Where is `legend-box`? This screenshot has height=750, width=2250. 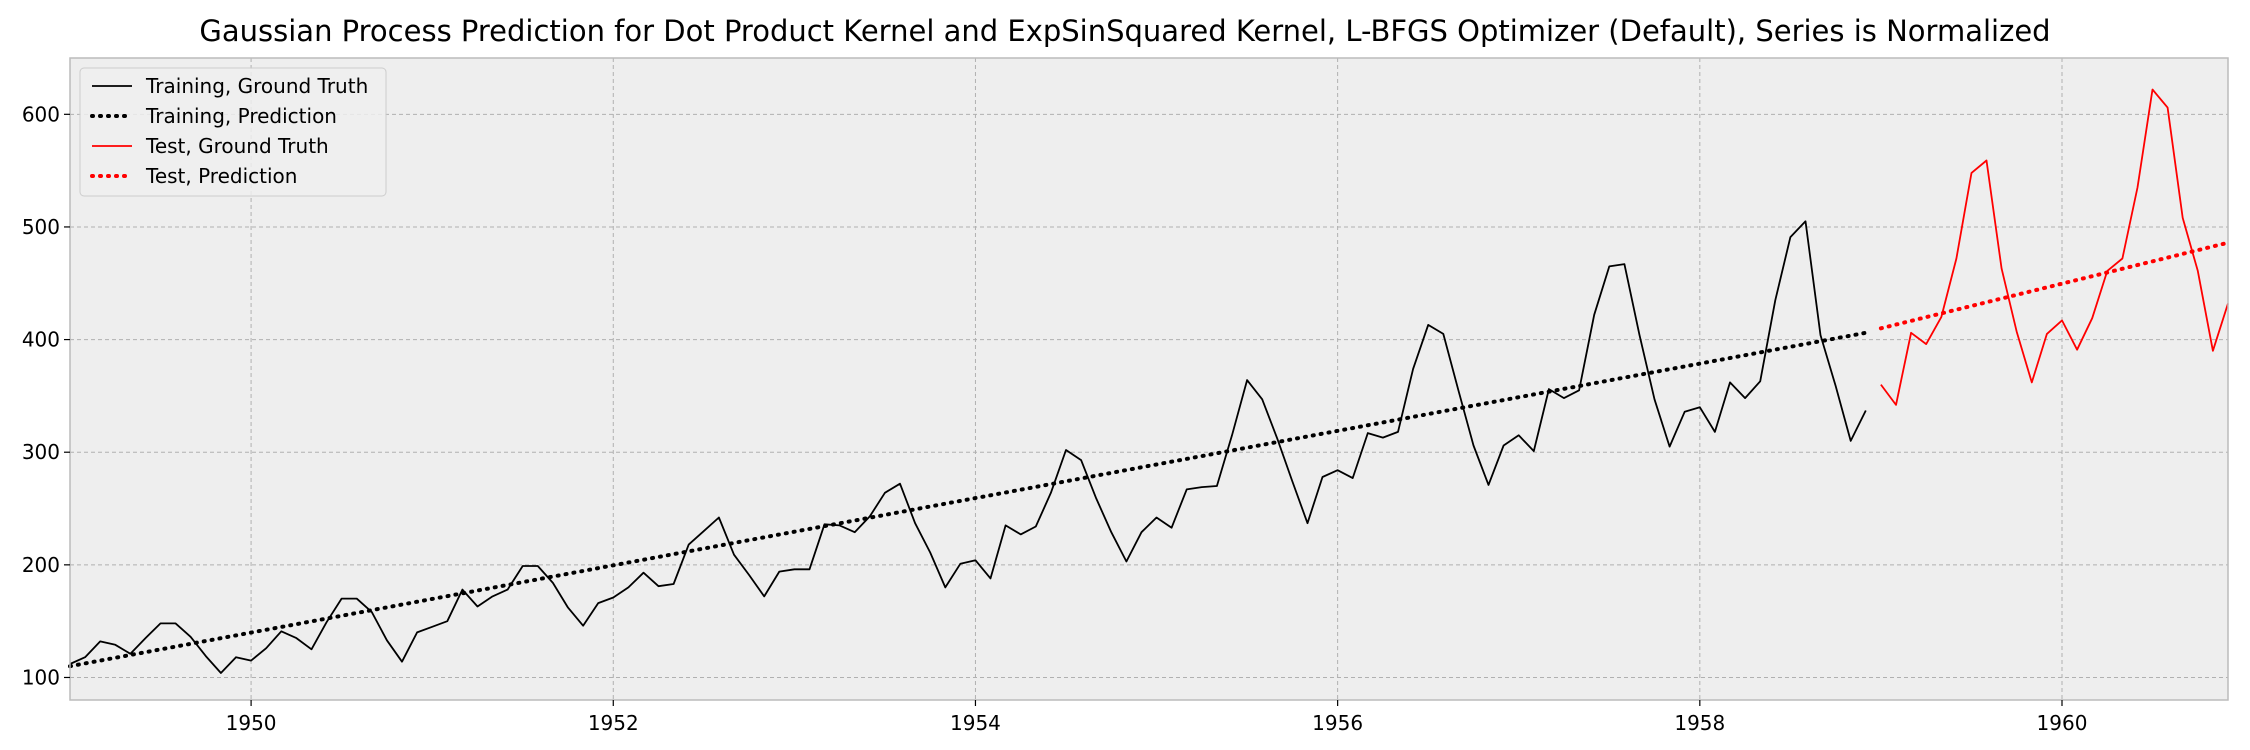
legend-box is located at coordinates (233, 132).